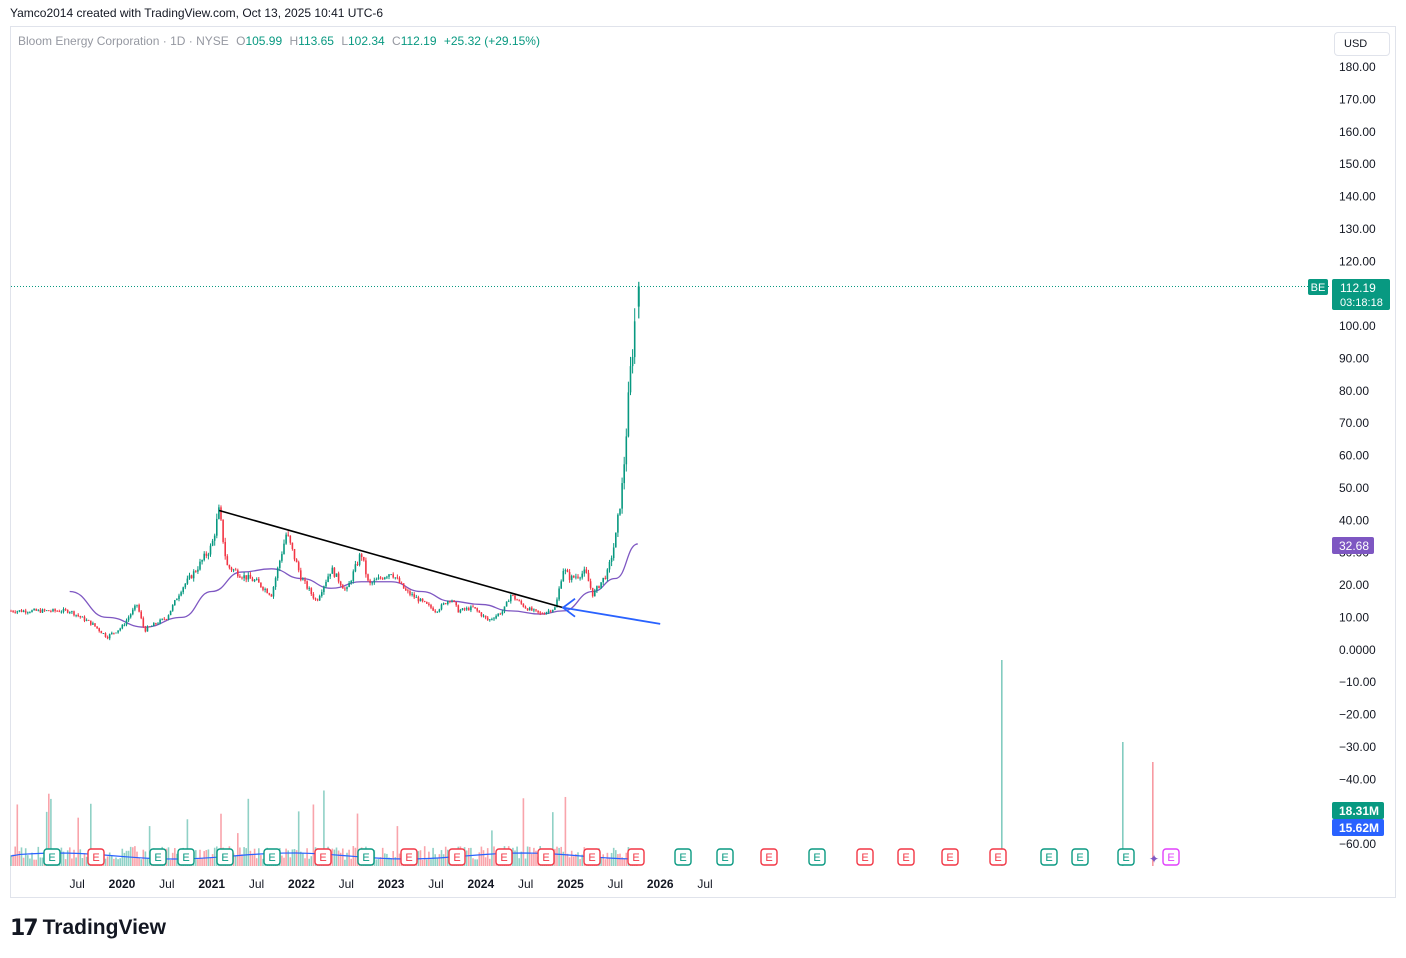  What do you see at coordinates (1354, 456) in the screenshot?
I see `price-tick-label: 60.00` at bounding box center [1354, 456].